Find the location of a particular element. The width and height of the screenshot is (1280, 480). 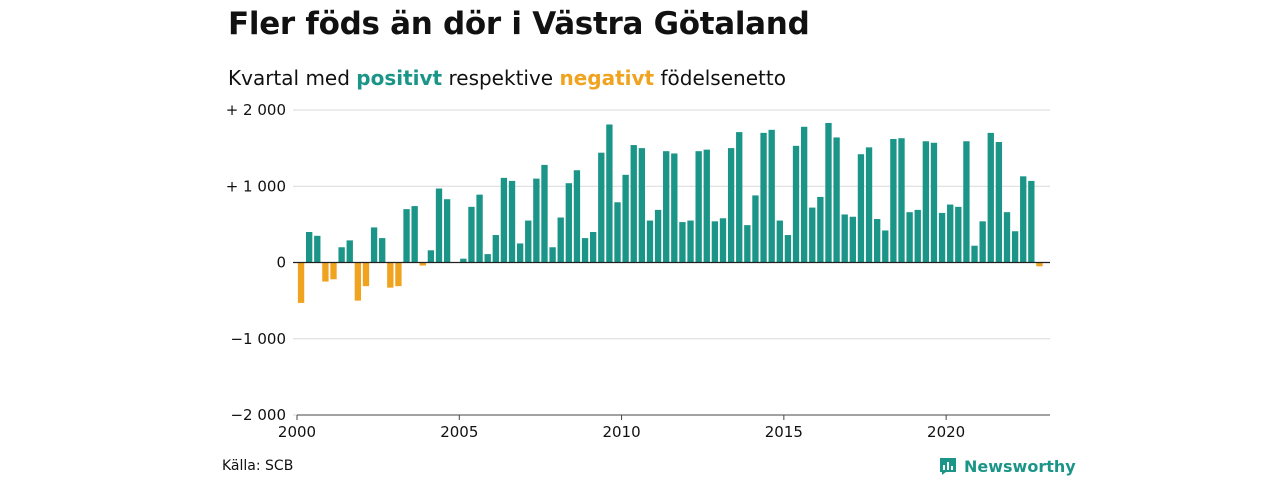

subtitle-text-post: födelsenetto is located at coordinates (720, 78).